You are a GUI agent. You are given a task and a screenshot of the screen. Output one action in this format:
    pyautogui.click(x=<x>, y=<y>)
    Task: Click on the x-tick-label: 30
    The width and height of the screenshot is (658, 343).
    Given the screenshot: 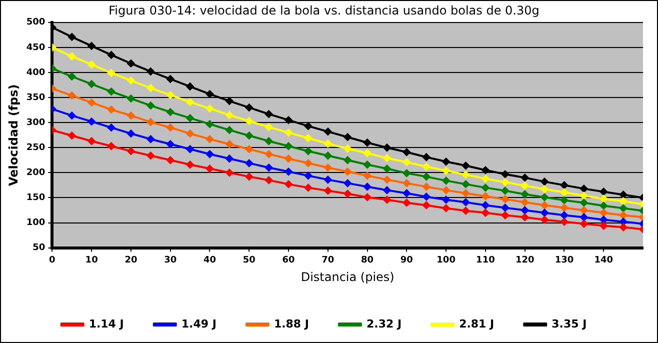 What is the action you would take?
    pyautogui.click(x=170, y=261)
    